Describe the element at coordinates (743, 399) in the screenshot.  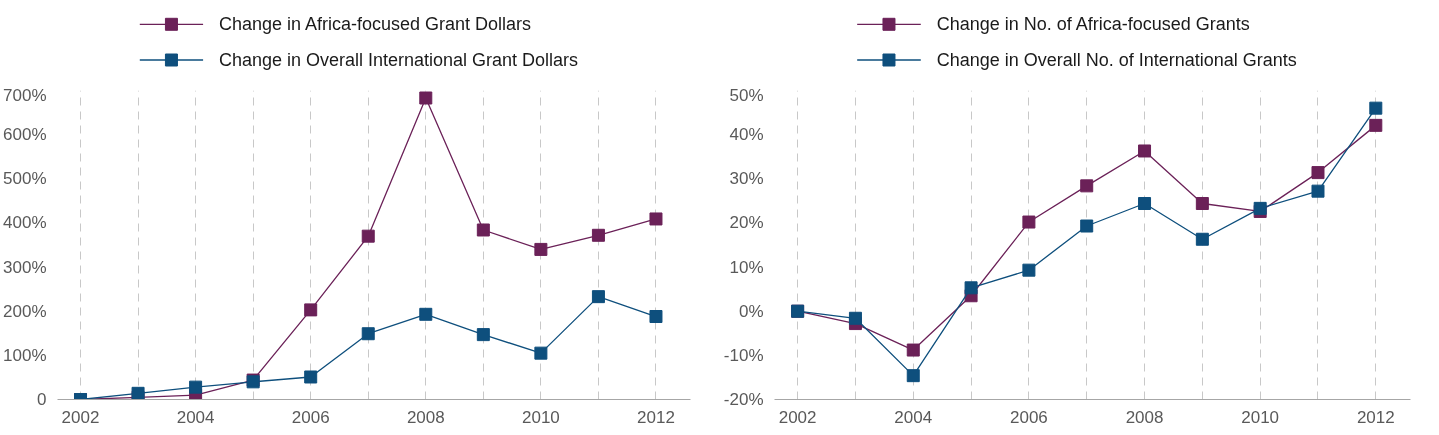
I see `y-tick-label: -20%` at that location.